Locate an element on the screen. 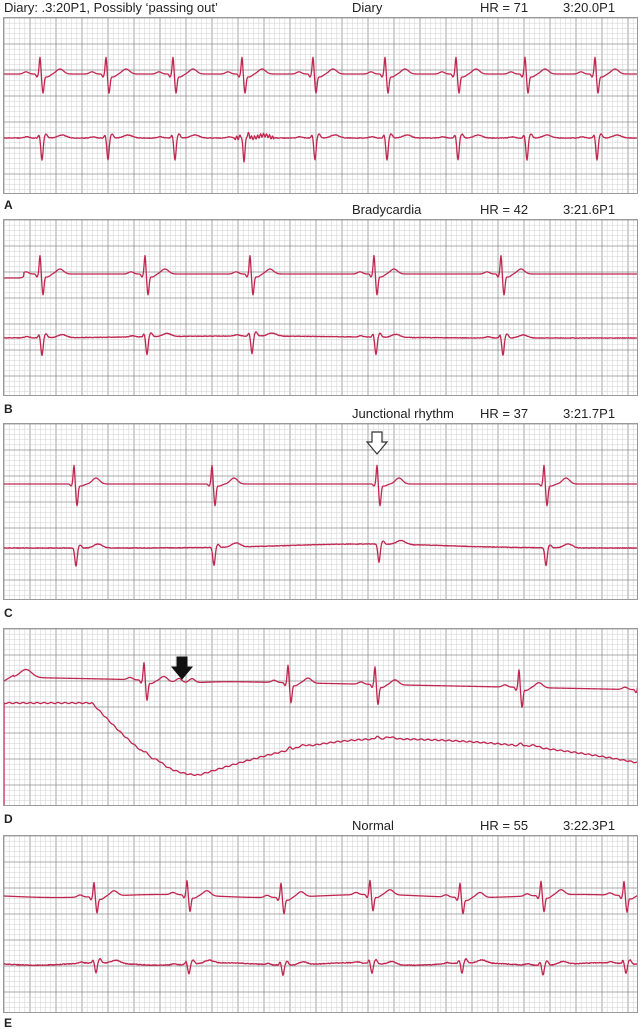 Image resolution: width=642 pixels, height=1032 pixels. time-label-a: 3:20.0P1 is located at coordinates (589, 7).